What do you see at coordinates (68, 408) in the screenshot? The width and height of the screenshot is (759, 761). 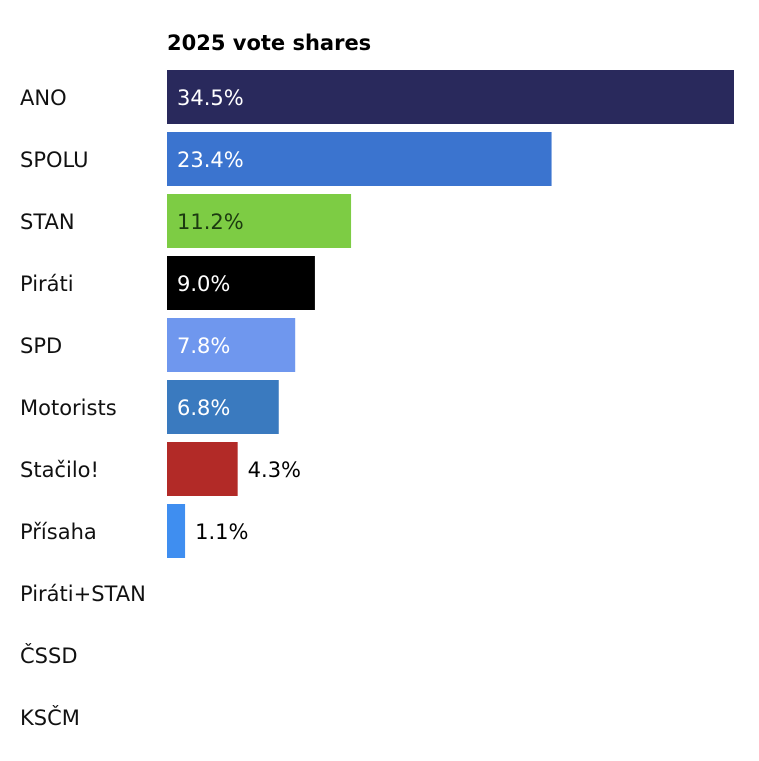 I see `category-label: Motorists` at bounding box center [68, 408].